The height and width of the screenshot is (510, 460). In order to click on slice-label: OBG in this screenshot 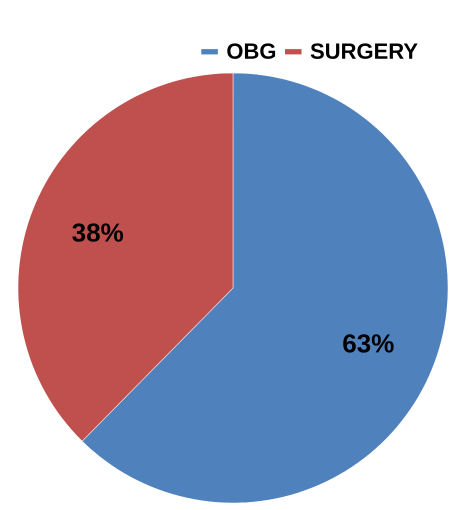, I will do `click(251, 51)`.